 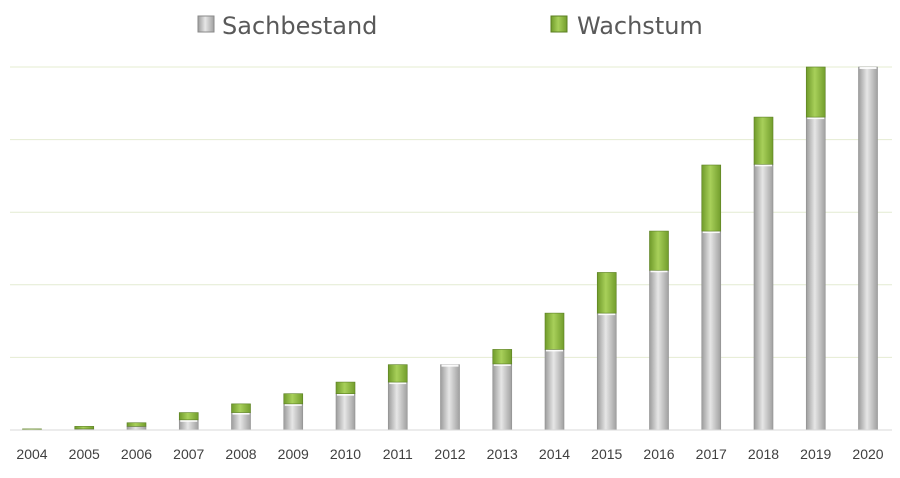 I want to click on x-tick-label: 2015, so click(x=606, y=454).